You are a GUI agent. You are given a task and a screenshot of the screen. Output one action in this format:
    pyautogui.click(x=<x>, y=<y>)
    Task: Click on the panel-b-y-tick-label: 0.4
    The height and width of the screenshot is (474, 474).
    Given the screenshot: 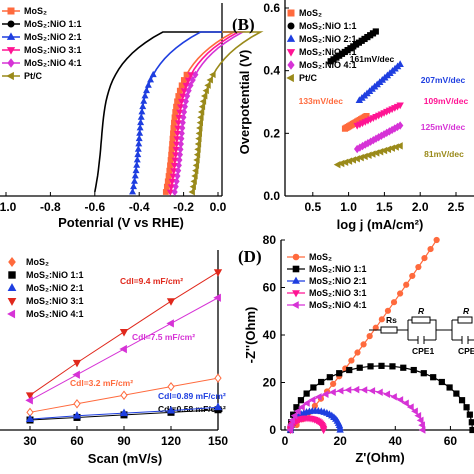 What is the action you would take?
    pyautogui.click(x=271, y=71)
    